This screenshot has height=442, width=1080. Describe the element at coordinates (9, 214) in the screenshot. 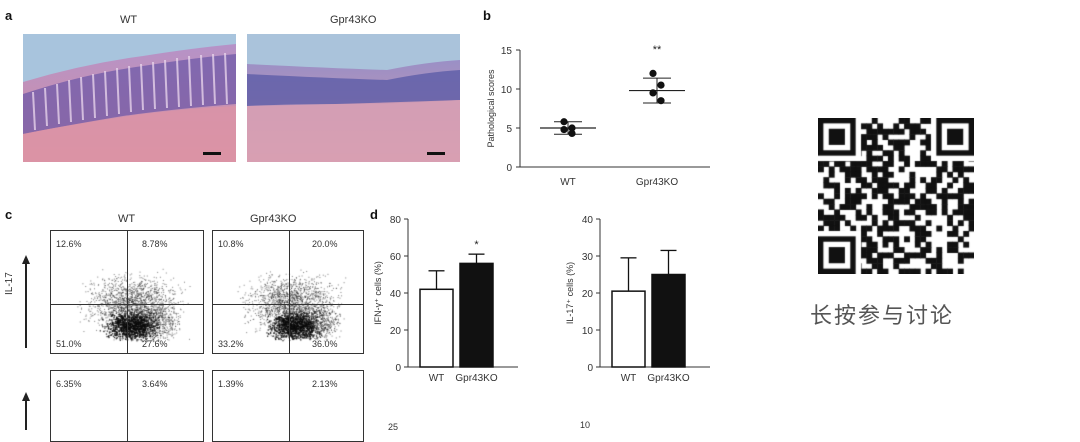

I see `panel-letter-c: c` at that location.